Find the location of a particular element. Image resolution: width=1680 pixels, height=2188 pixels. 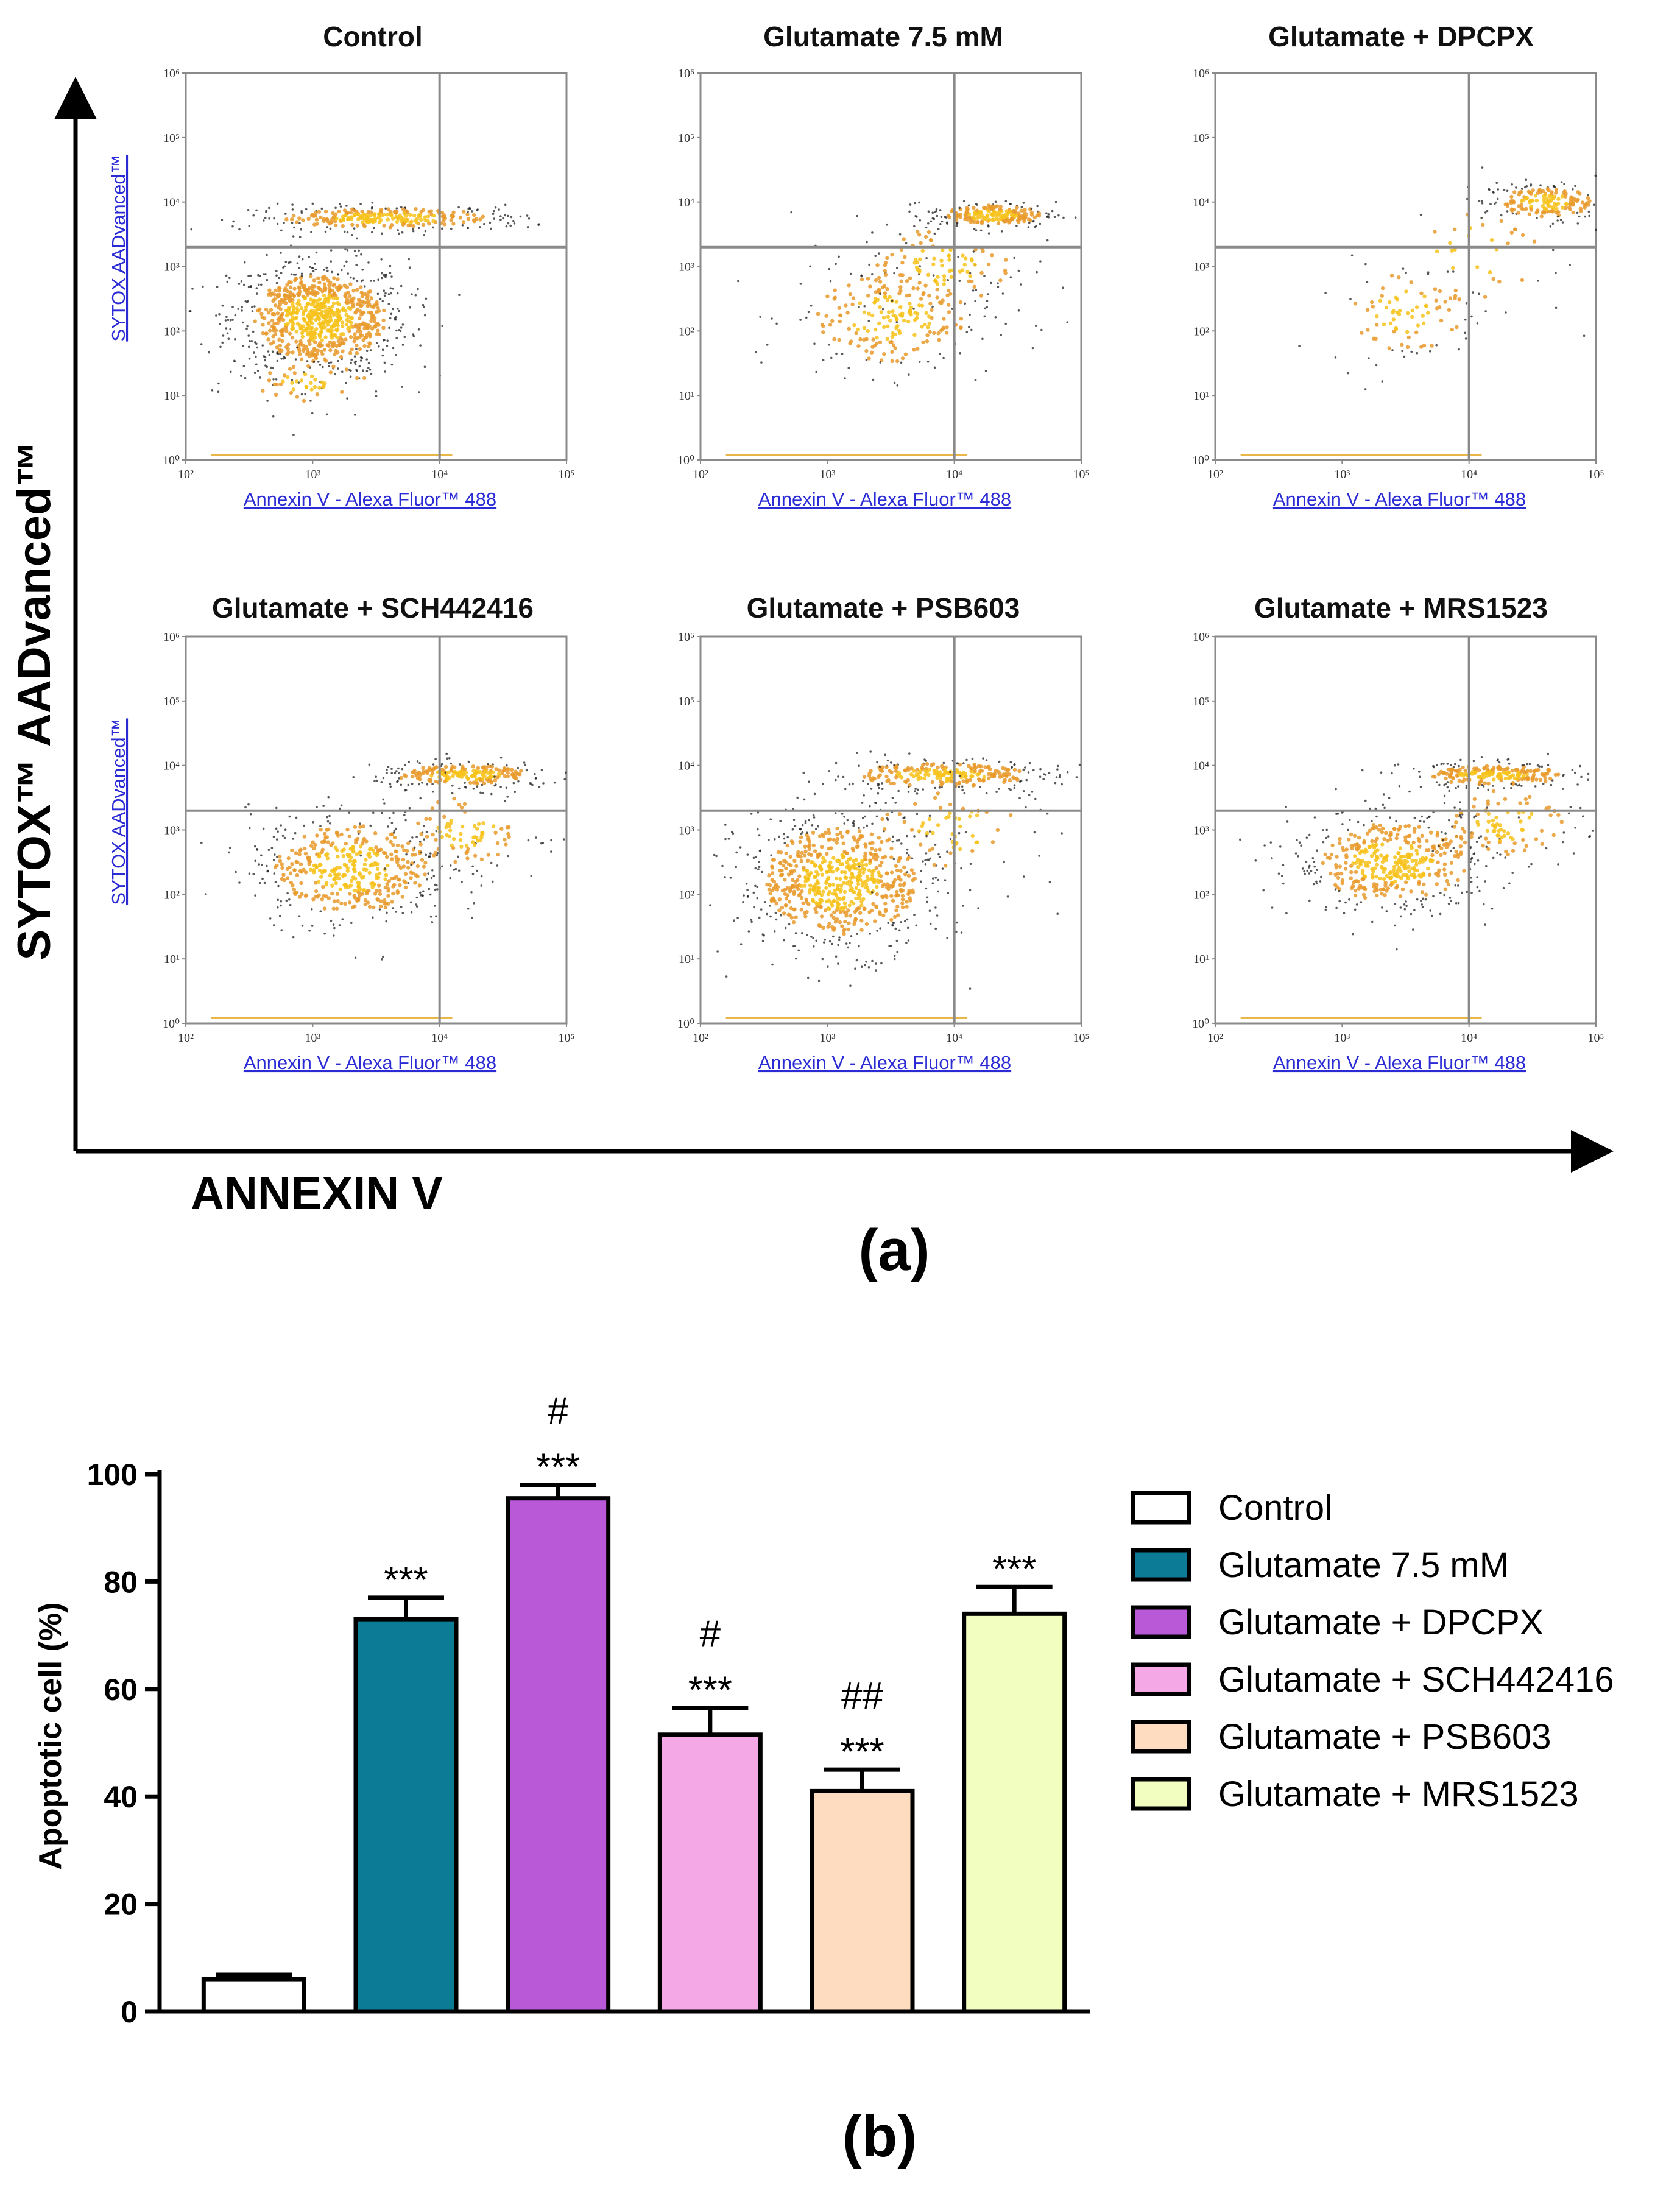

x-tick-label: 10⁴ is located at coordinates (954, 474).